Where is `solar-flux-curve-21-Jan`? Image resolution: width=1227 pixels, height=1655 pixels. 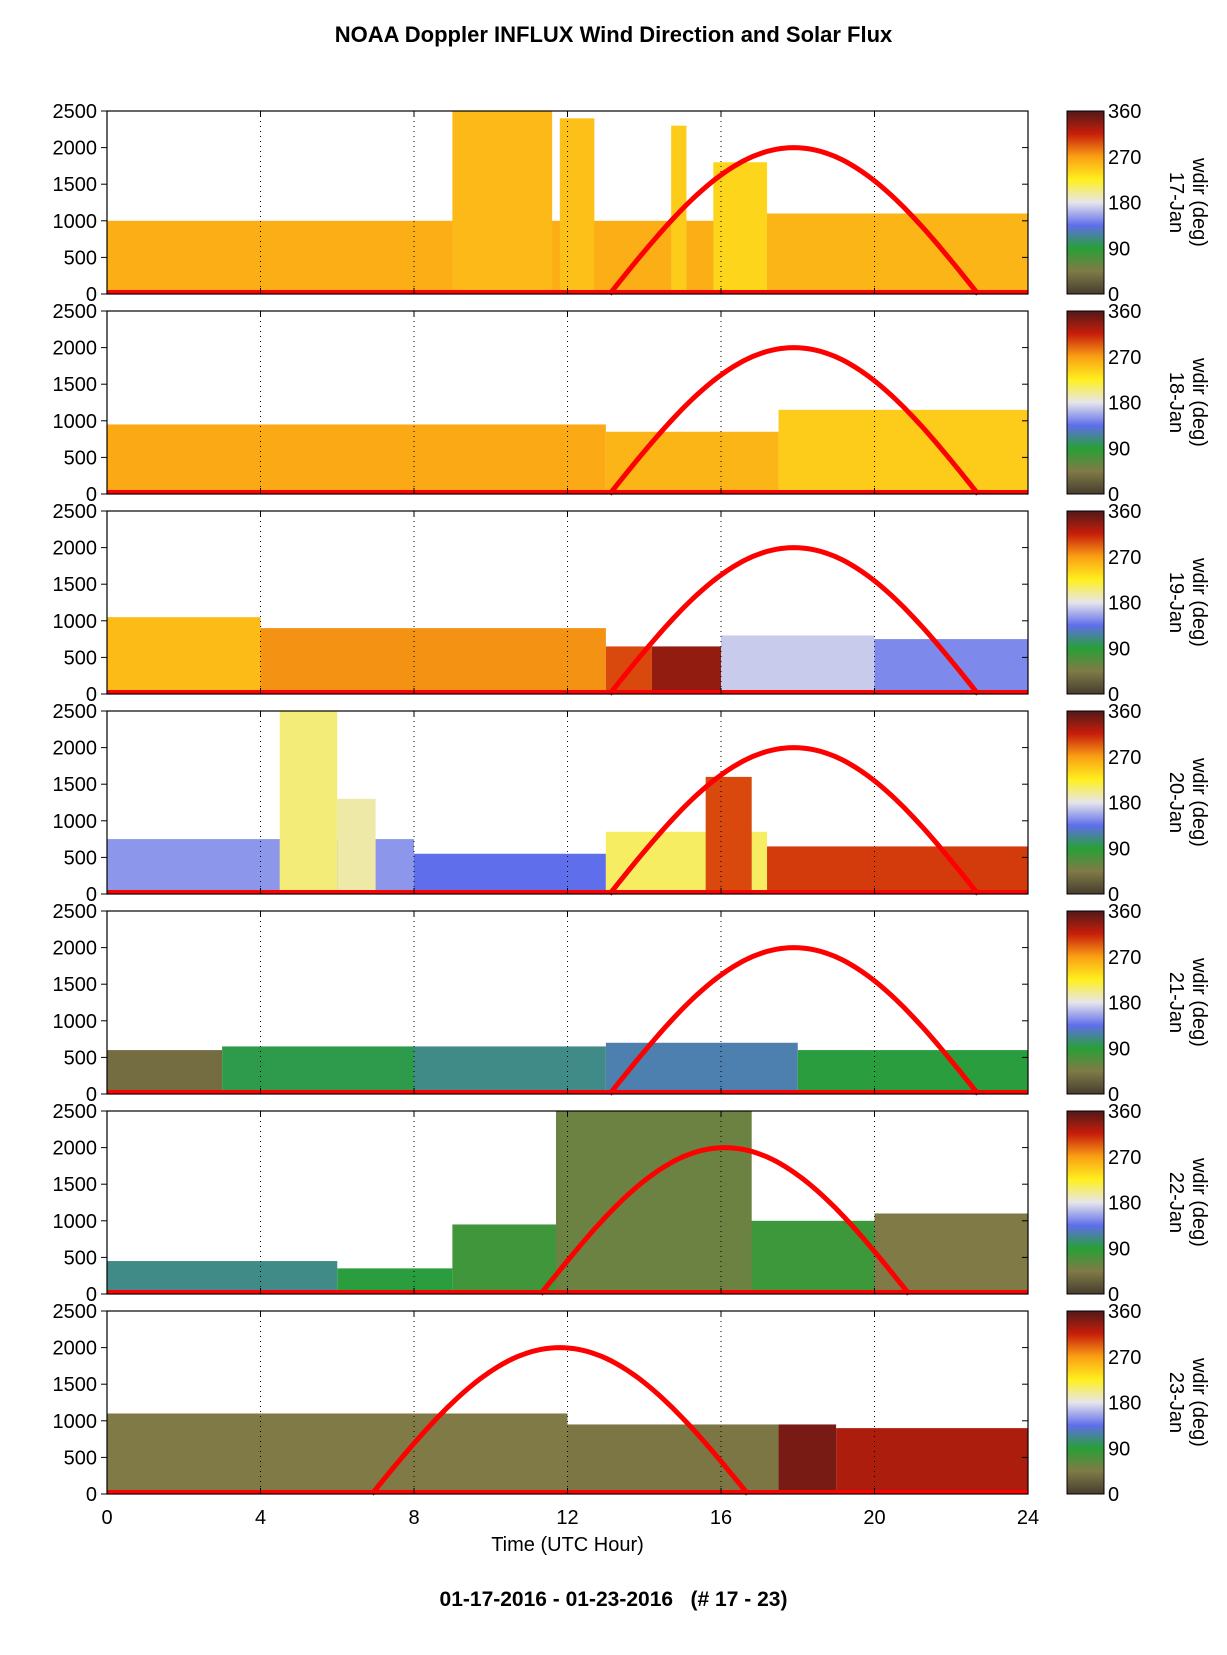
solar-flux-curve-21-Jan is located at coordinates (794, 1020).